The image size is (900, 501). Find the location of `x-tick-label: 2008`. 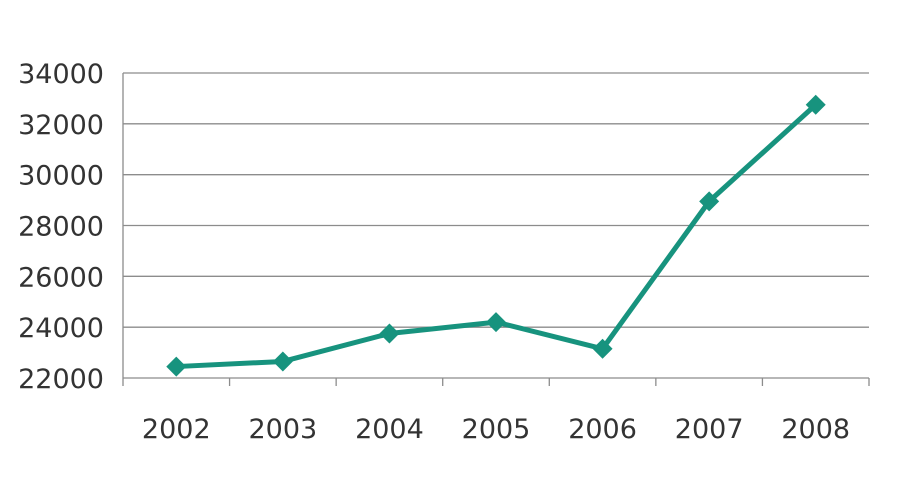

x-tick-label: 2008 is located at coordinates (815, 429).